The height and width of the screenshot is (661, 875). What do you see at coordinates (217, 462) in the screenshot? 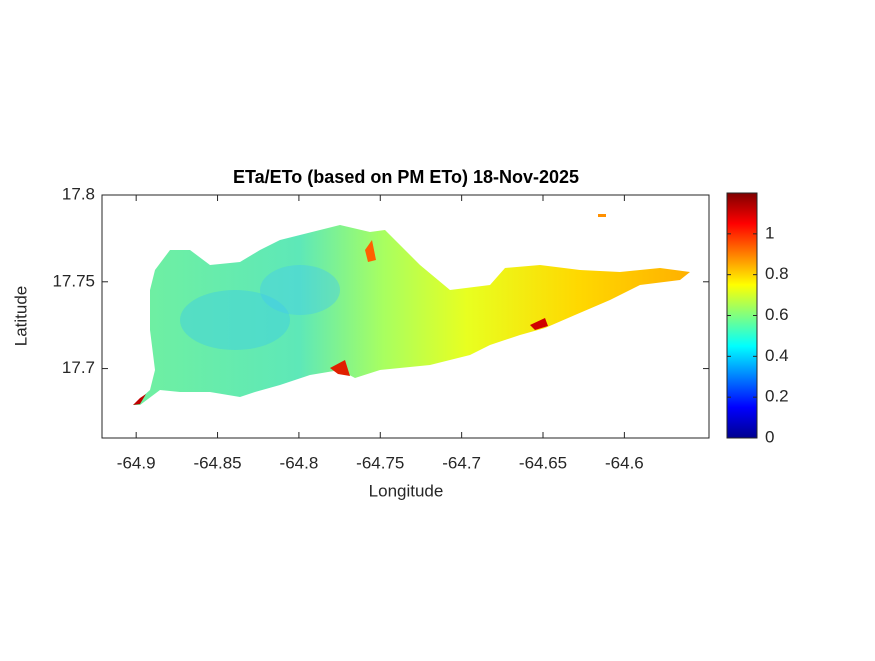
I see `x-tick-label: -64.85` at bounding box center [217, 462].